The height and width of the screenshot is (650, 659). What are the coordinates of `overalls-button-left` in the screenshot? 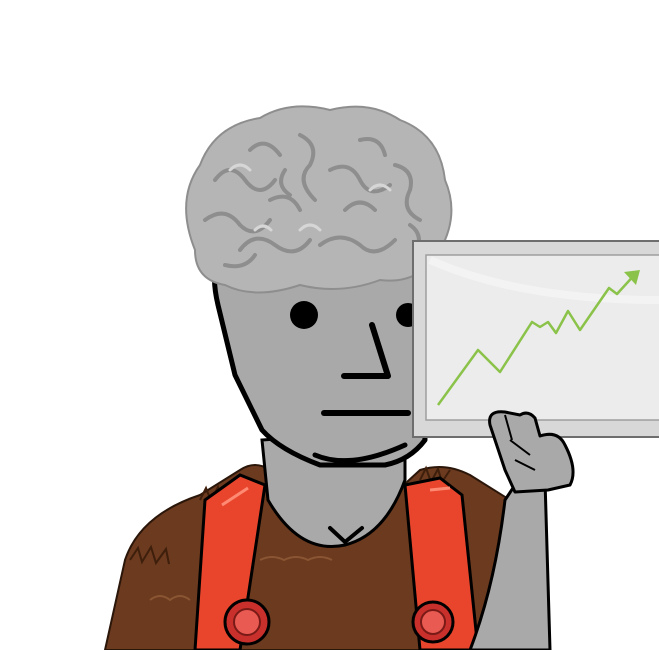 It's located at (247, 622).